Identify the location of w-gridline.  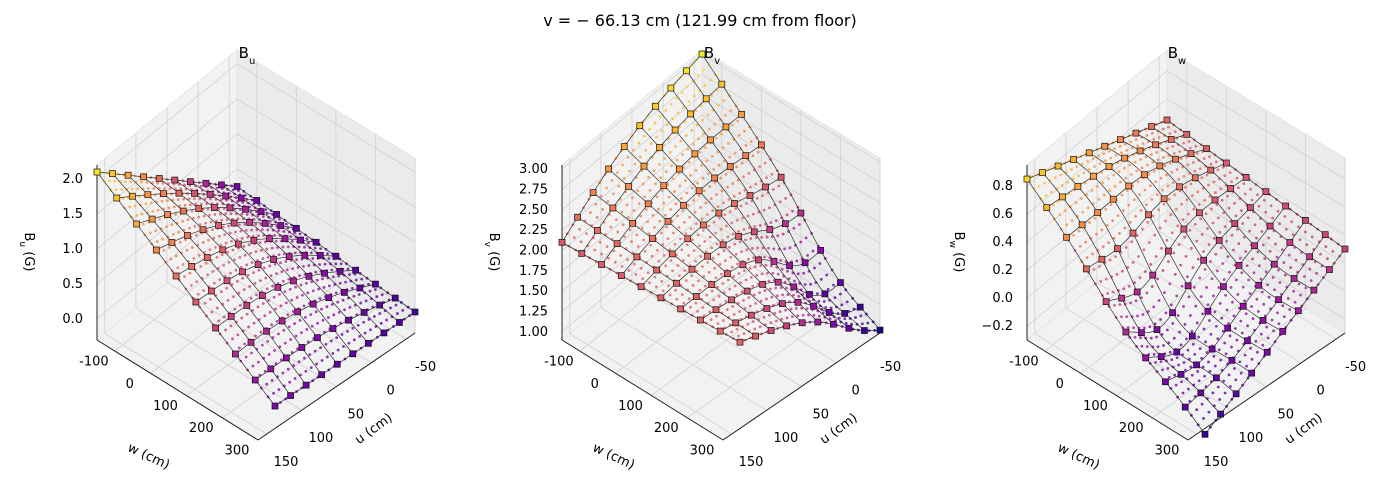
(1115, 384).